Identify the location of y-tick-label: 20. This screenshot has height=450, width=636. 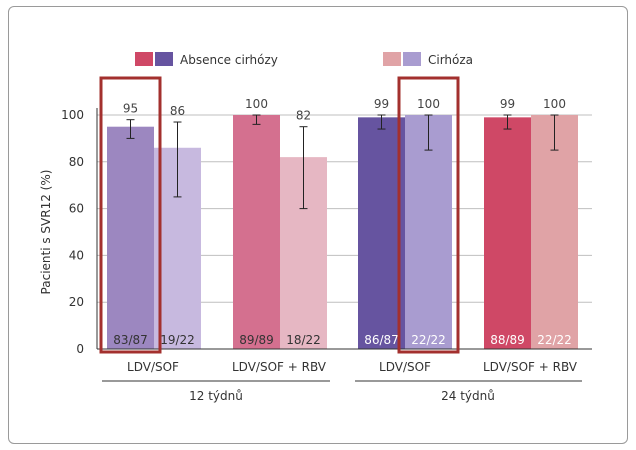
(76, 302).